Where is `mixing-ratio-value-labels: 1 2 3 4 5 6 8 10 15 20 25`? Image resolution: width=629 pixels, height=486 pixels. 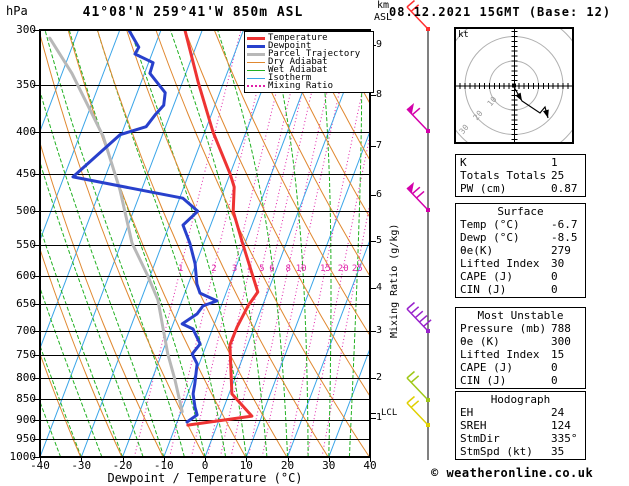 mixing-ratio-value-labels: 1 2 3 4 5 6 8 10 15 20 25 is located at coordinates (270, 269).